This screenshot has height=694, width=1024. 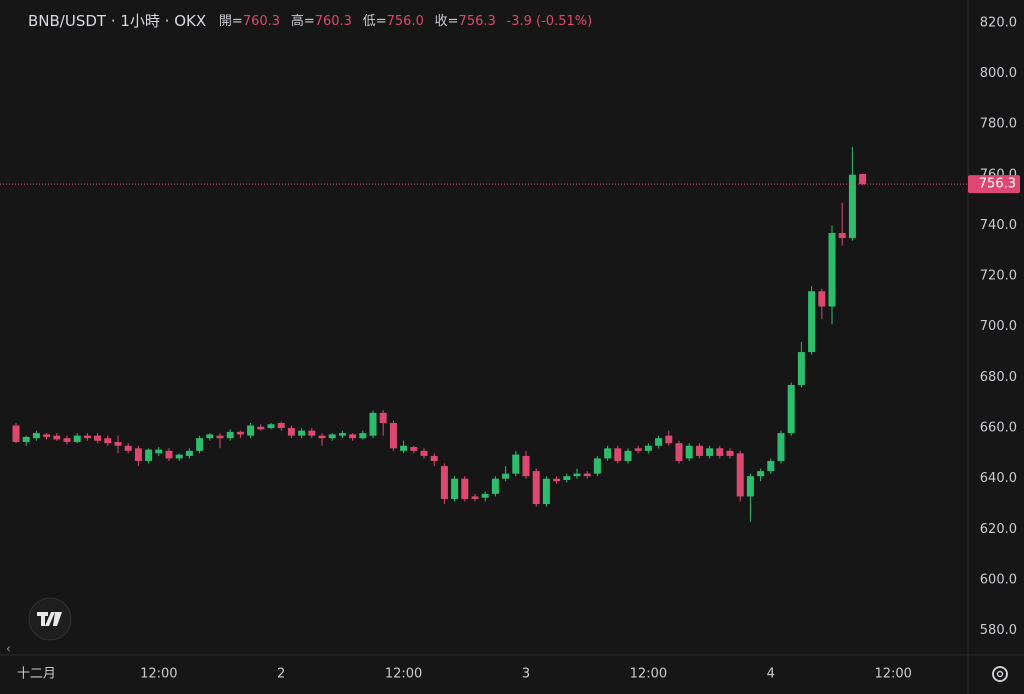 What do you see at coordinates (998, 22) in the screenshot?
I see `y-tick-label: 820.0` at bounding box center [998, 22].